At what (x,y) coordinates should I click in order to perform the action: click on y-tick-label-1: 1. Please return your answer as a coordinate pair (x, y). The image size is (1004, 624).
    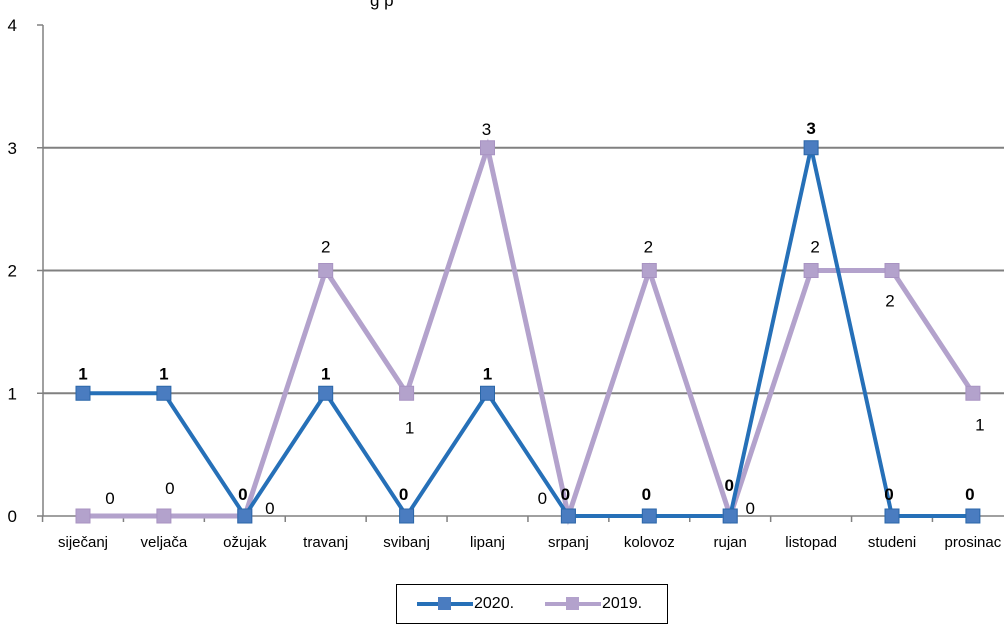
    Looking at the image, I should click on (12, 393).